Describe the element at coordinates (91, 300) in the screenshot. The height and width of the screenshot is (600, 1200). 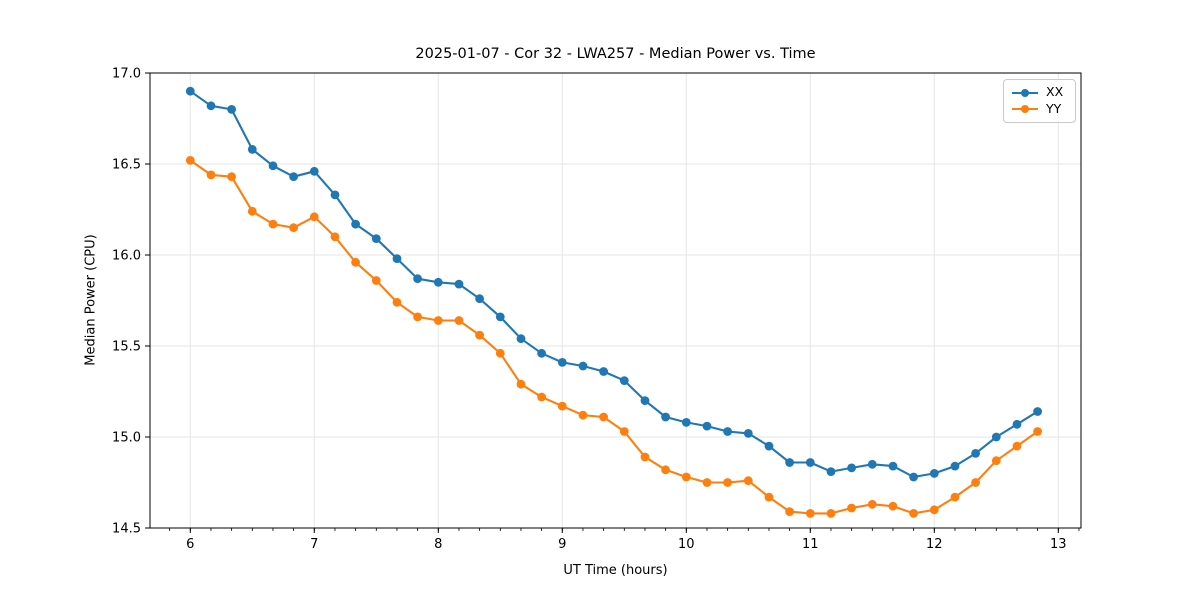
I see `y-axis-label: Median Power (CPU)` at that location.